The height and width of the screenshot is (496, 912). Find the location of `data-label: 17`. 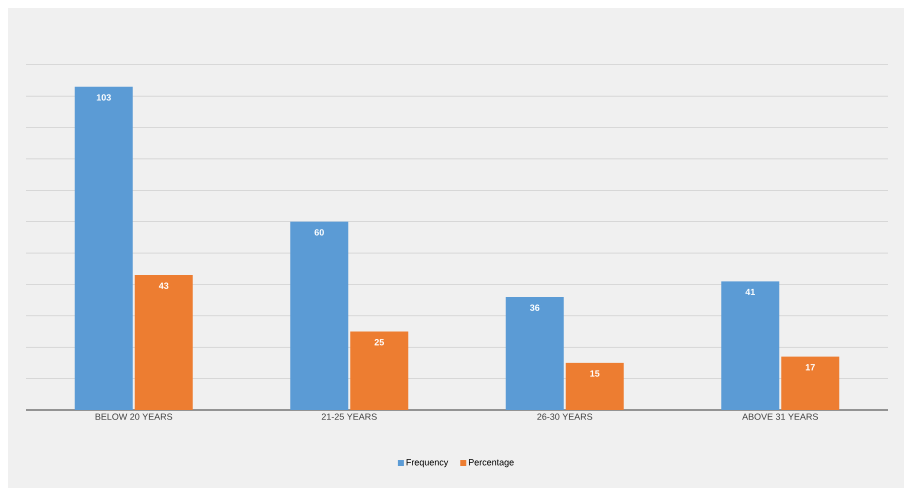

data-label: 17 is located at coordinates (810, 367).